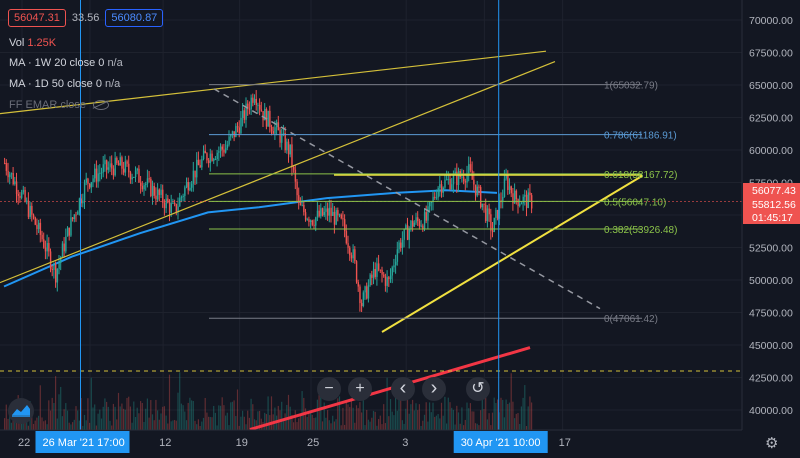 The image size is (800, 458). I want to click on reset-chart-button: ↺, so click(478, 389).